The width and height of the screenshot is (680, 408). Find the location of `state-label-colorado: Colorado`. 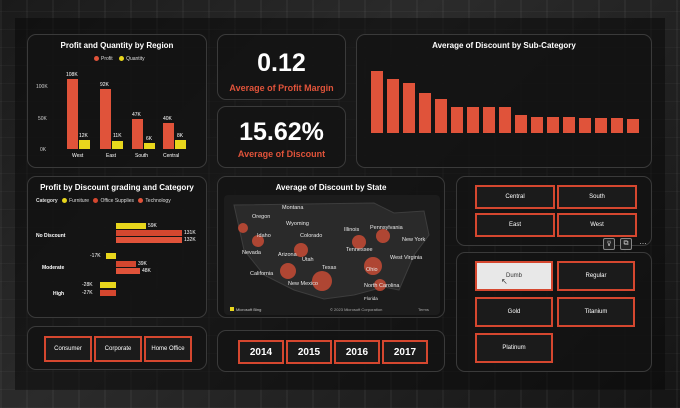

state-label-colorado: Colorado is located at coordinates (311, 236).